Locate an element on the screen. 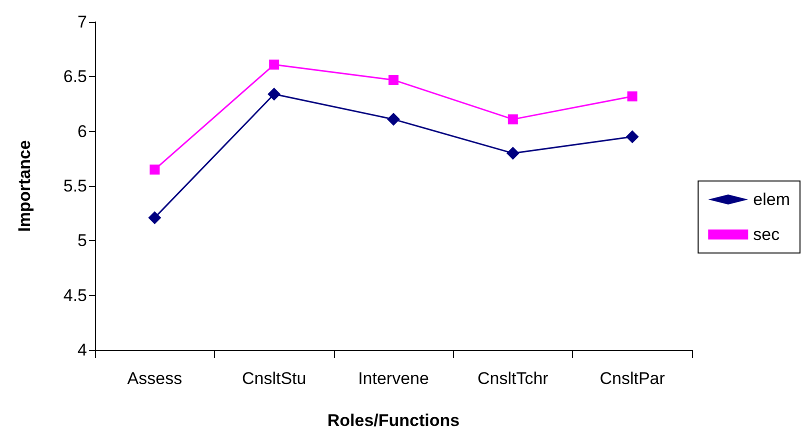  y-tick-label: 5 is located at coordinates (82, 240).